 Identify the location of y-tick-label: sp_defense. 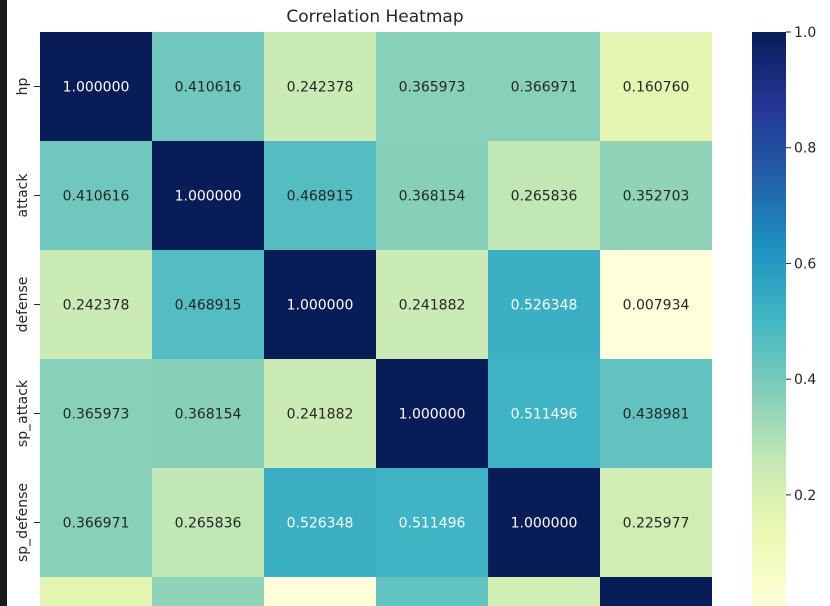
(23, 522).